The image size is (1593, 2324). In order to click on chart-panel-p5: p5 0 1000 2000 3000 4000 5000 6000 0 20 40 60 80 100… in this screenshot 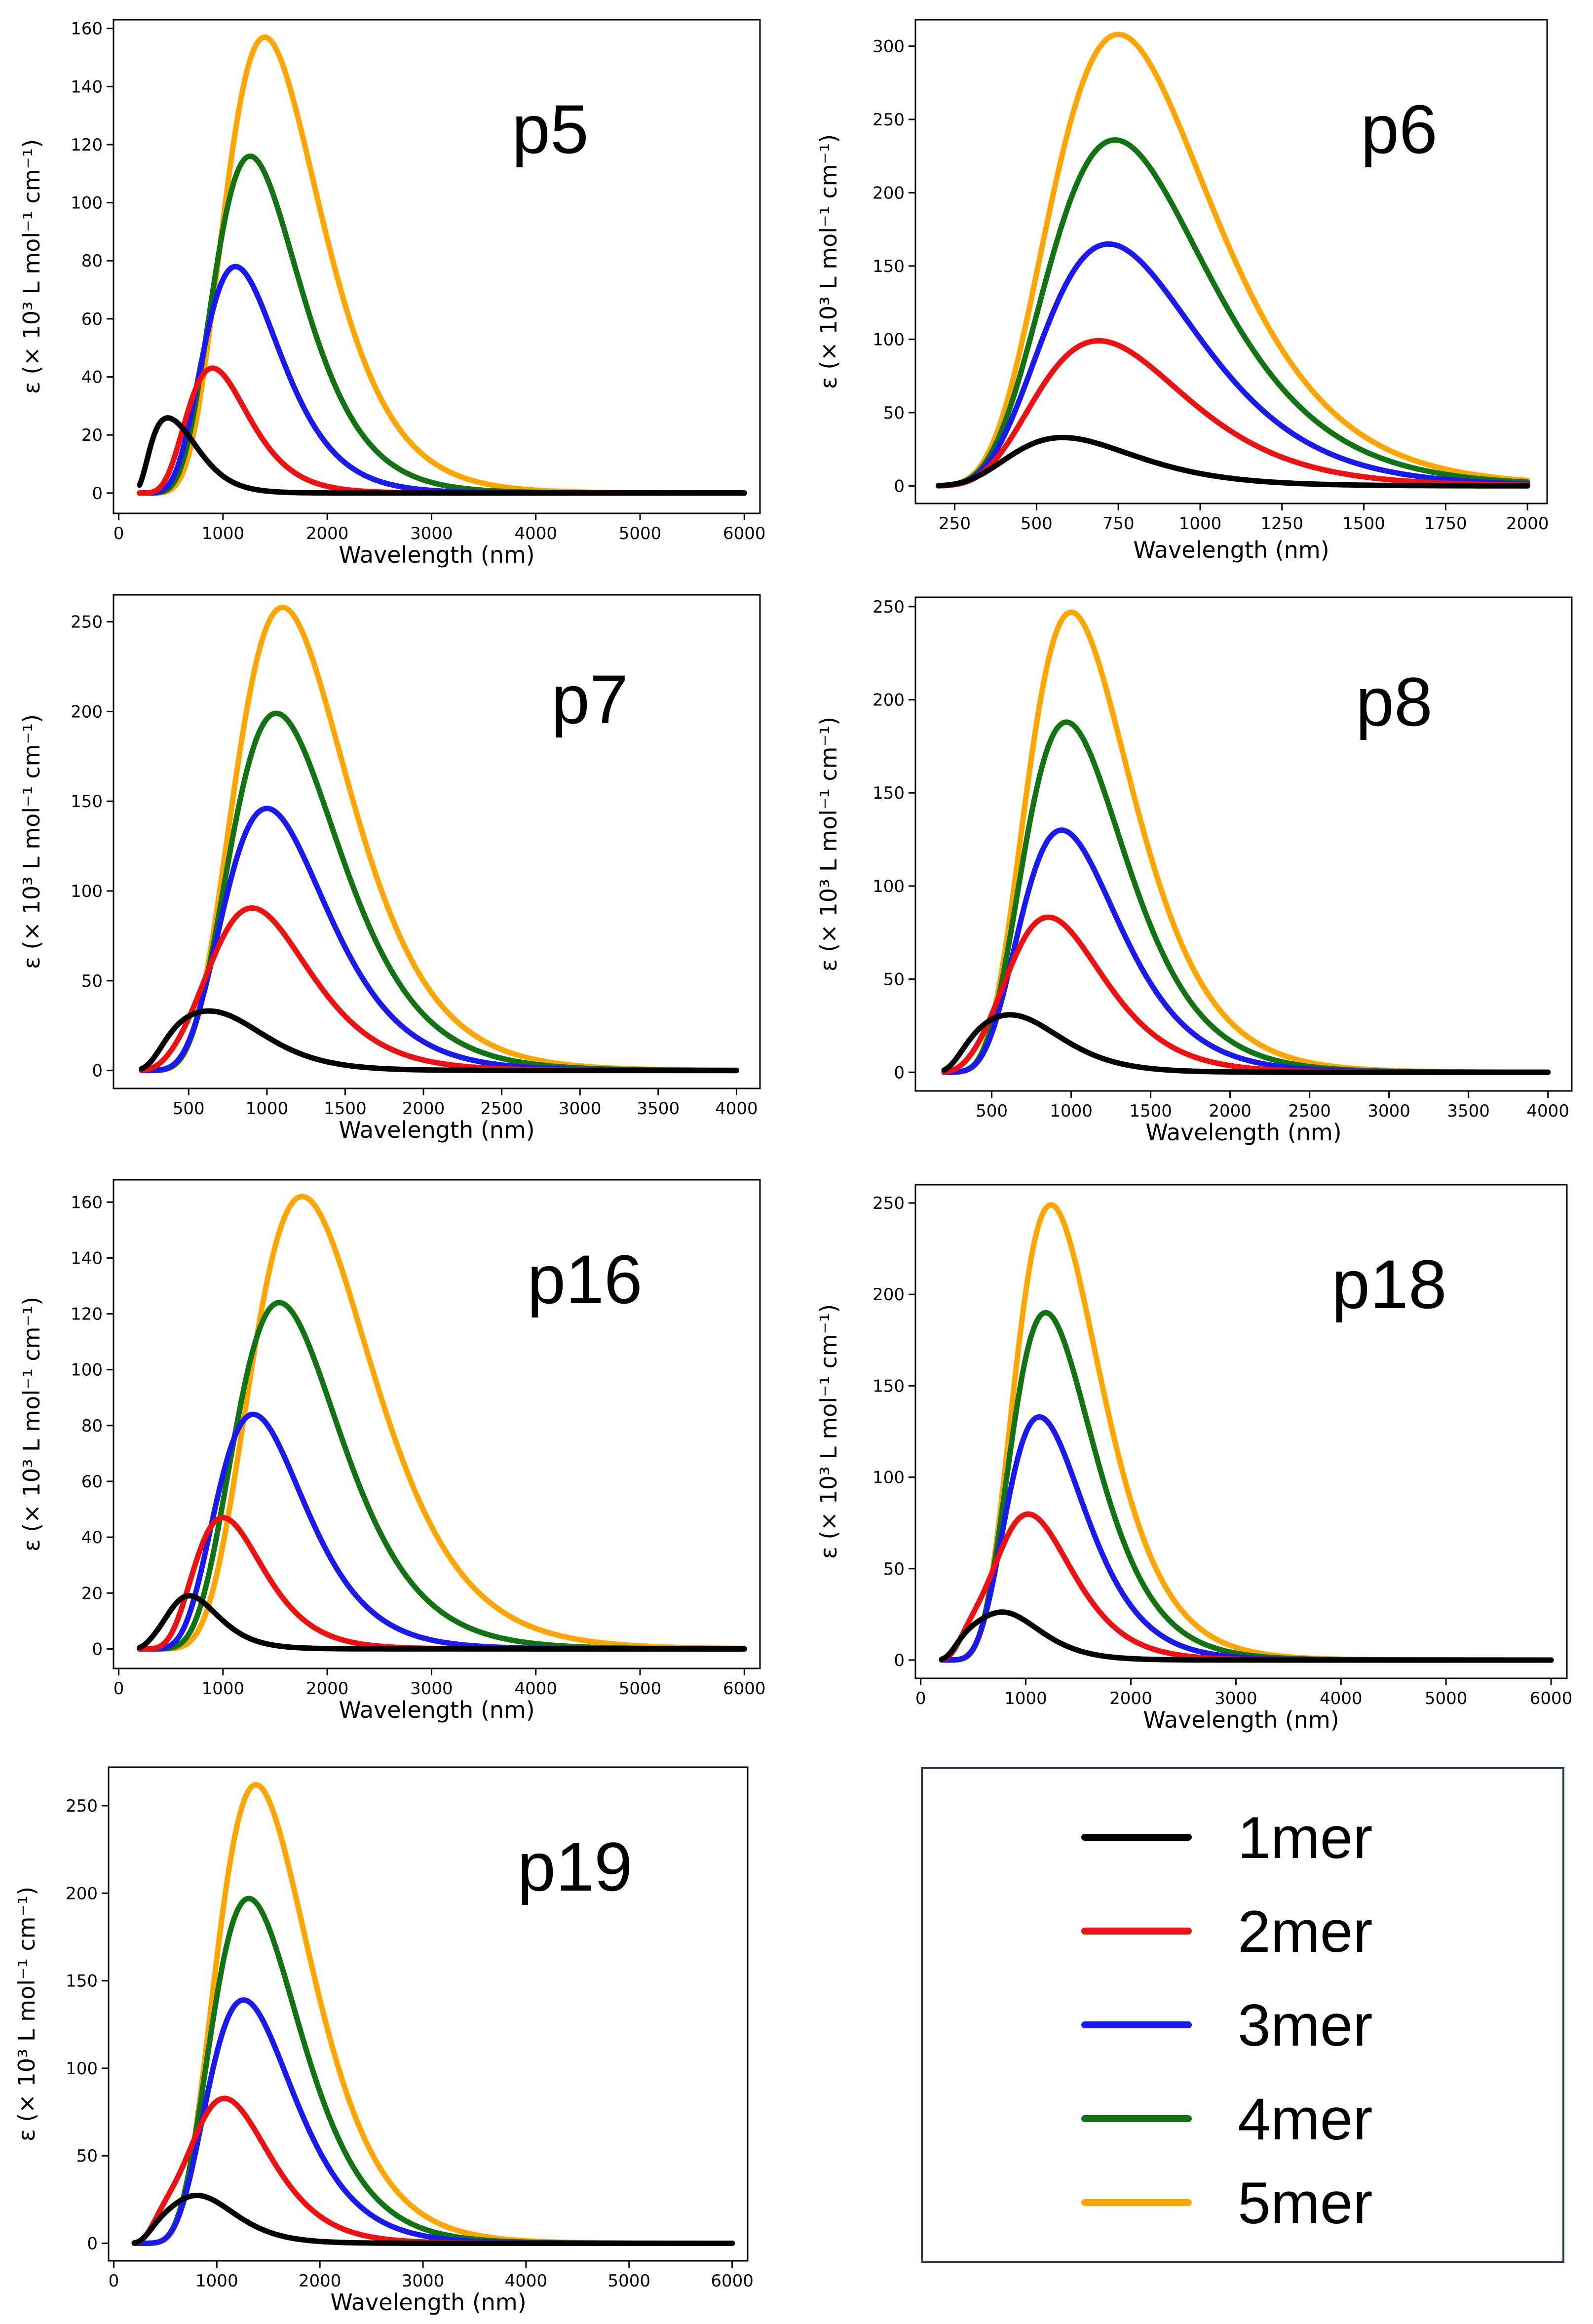, I will do `click(392, 293)`.